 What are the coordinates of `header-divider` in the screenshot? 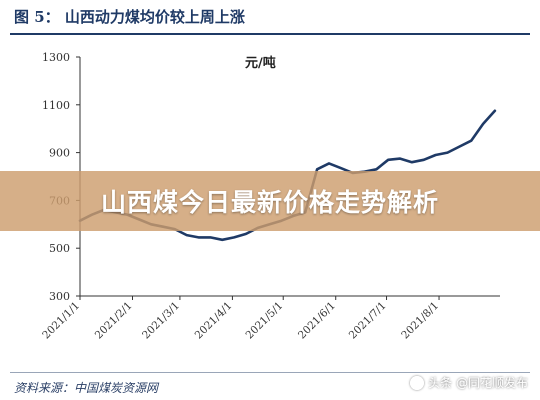 It's located at (270, 34).